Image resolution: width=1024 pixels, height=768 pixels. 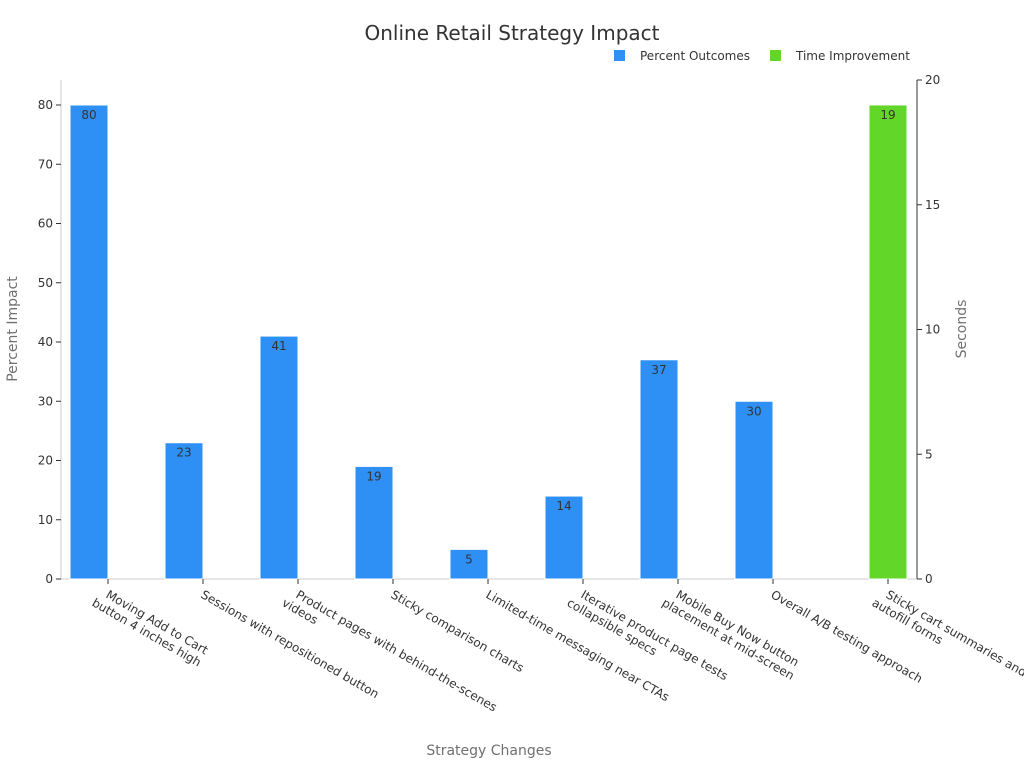 I want to click on bar-value-label: 23, so click(x=183, y=453).